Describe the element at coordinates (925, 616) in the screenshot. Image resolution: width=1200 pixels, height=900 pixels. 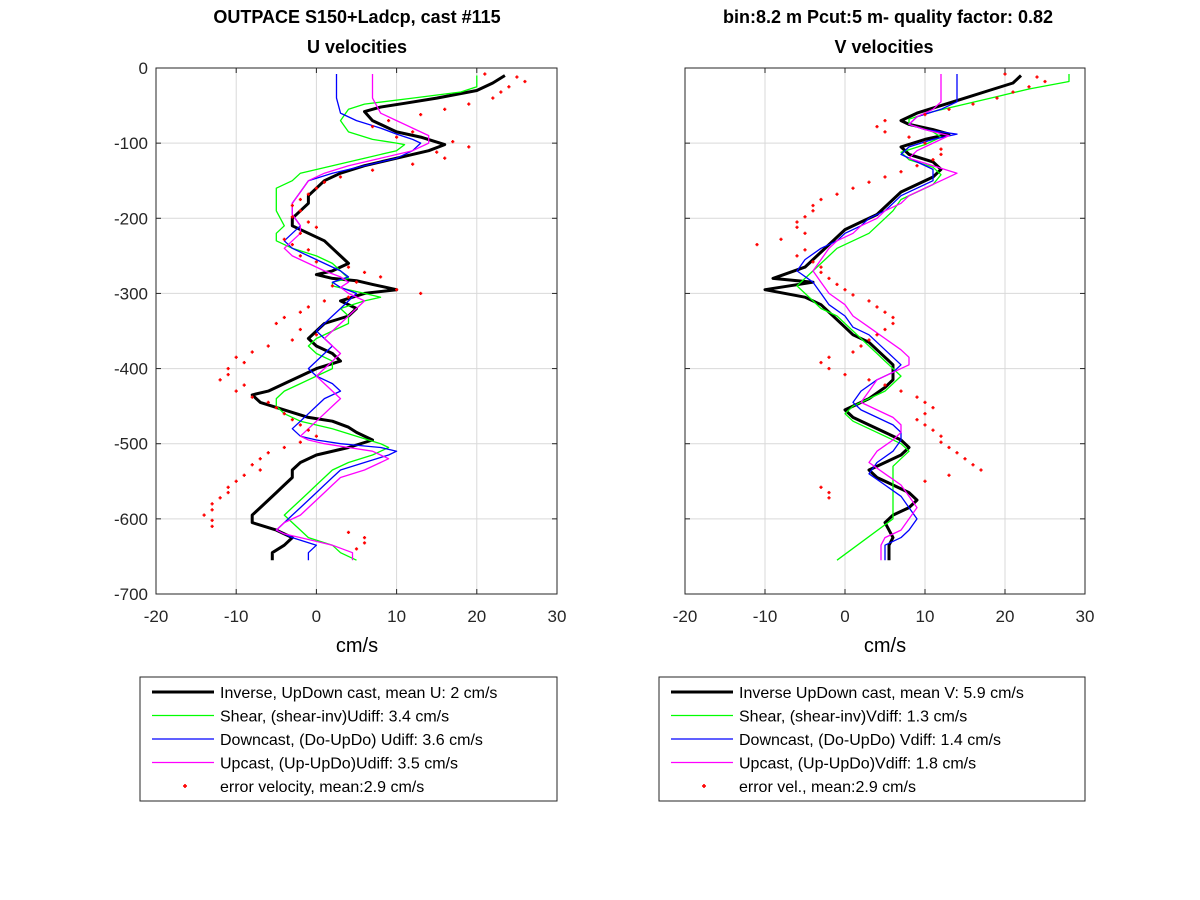
I see `v-x-tick-label: 10` at that location.